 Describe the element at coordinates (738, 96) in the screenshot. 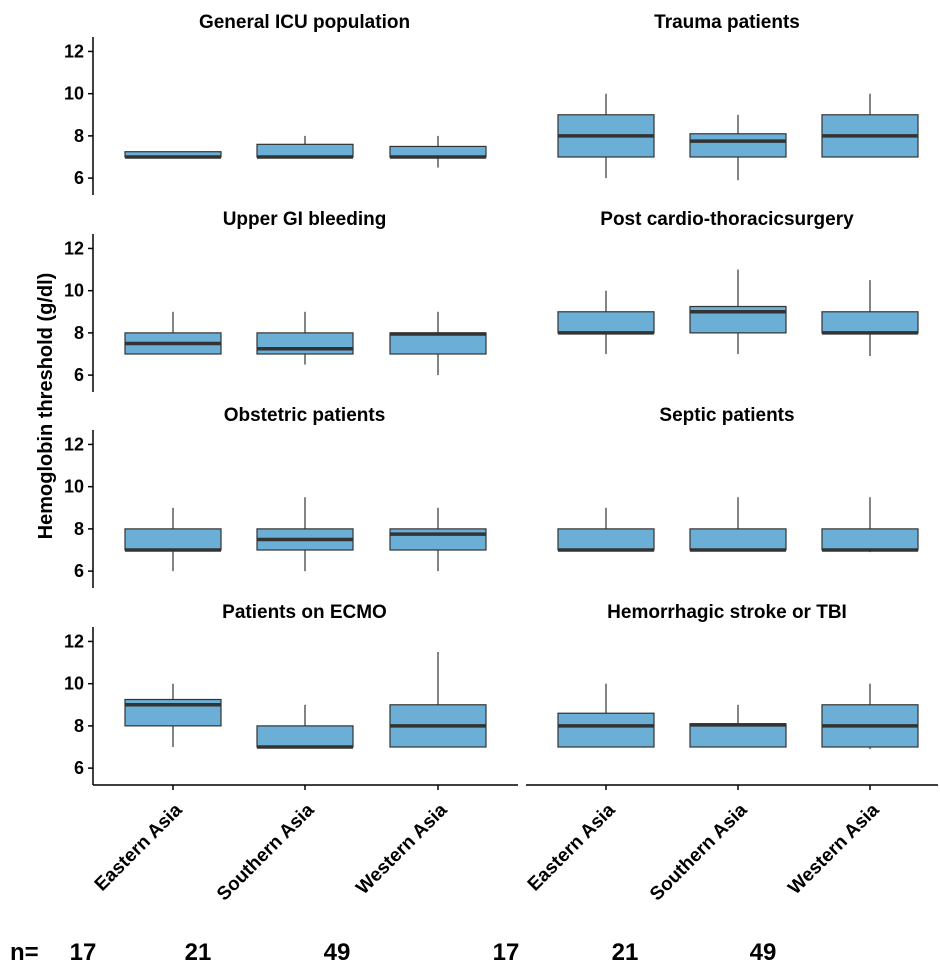

I see `panel-2: Trauma patients` at that location.